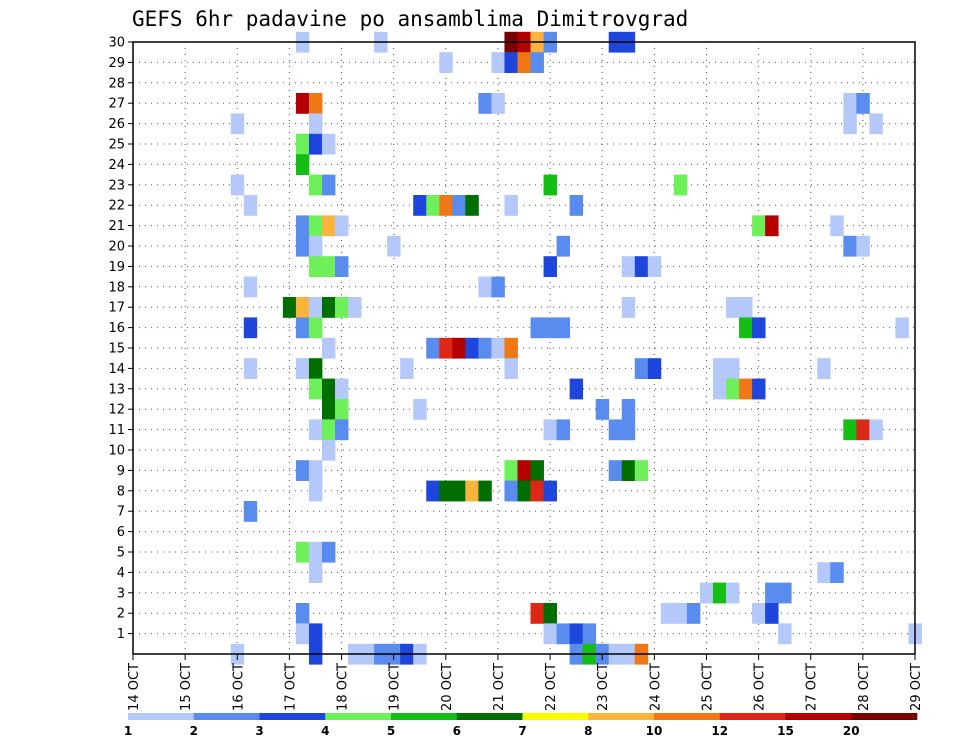 The image size is (960, 742). What do you see at coordinates (186, 687) in the screenshot?
I see `x-tick-label: 15 OCT` at bounding box center [186, 687].